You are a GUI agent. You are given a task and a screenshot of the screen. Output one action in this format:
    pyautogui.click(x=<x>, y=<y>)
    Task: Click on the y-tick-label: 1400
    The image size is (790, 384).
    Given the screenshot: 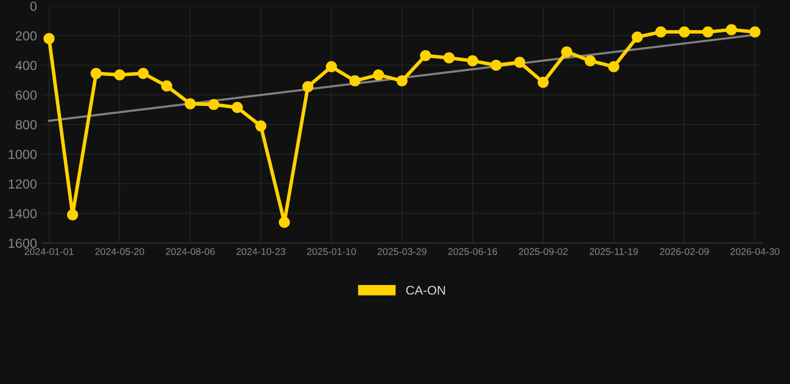 What is the action you would take?
    pyautogui.click(x=22, y=213)
    